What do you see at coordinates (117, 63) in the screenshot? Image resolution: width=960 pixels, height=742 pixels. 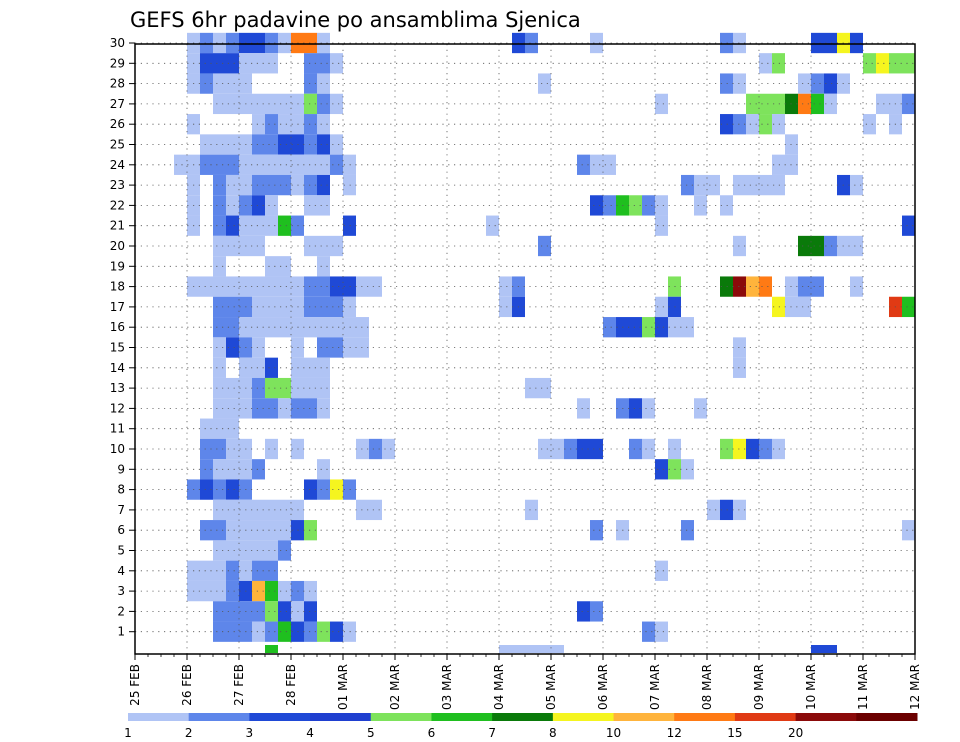 I see `y-tick-label: 29` at bounding box center [117, 63].